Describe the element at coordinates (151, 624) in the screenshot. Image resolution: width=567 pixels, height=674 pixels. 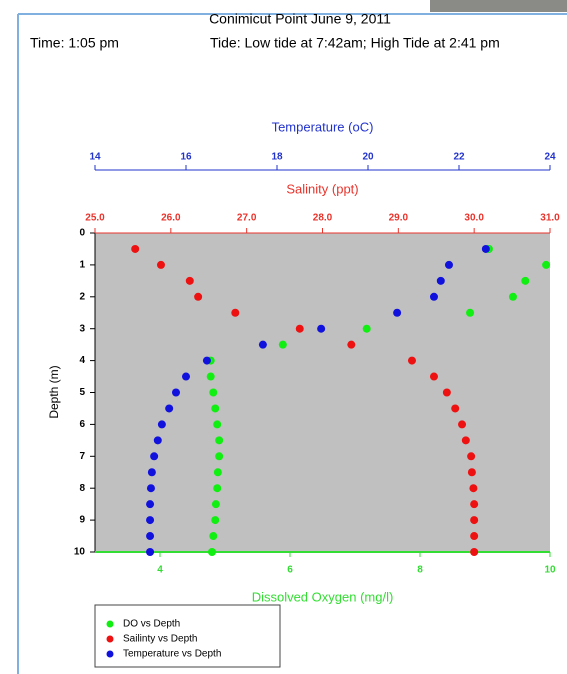
I see `legend-label: DO vs Depth` at that location.